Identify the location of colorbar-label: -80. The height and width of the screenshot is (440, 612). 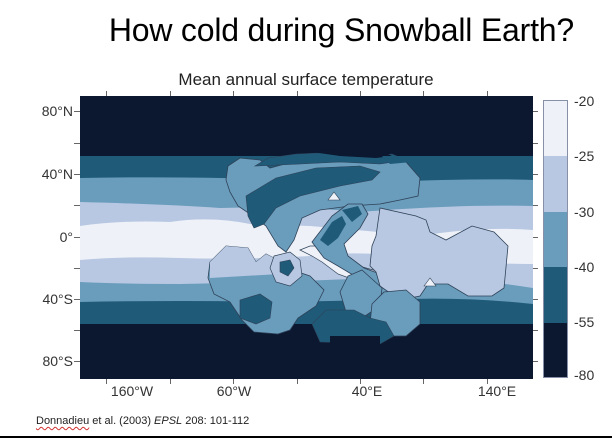
(584, 375).